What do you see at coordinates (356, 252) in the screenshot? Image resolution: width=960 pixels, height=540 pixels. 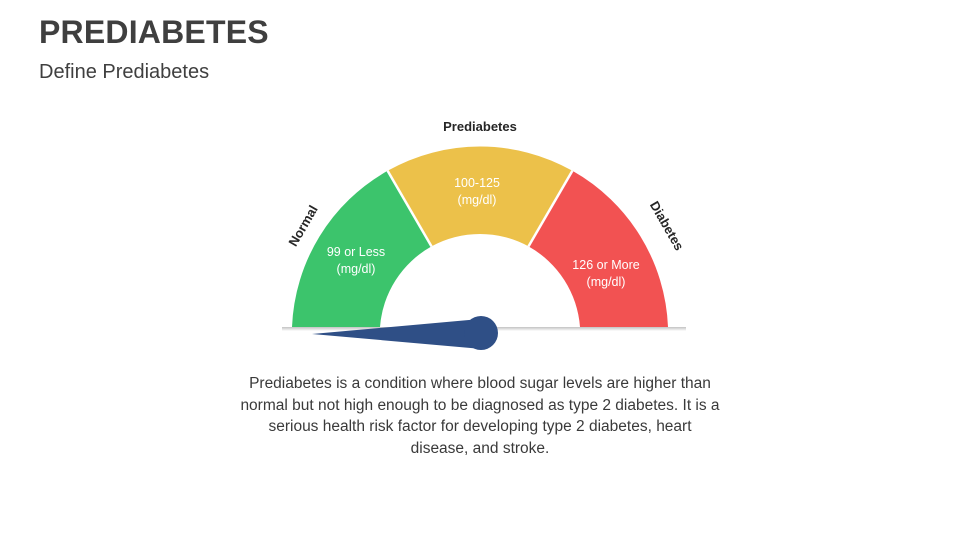 I see `segment-normal-range: 99 or Less` at bounding box center [356, 252].